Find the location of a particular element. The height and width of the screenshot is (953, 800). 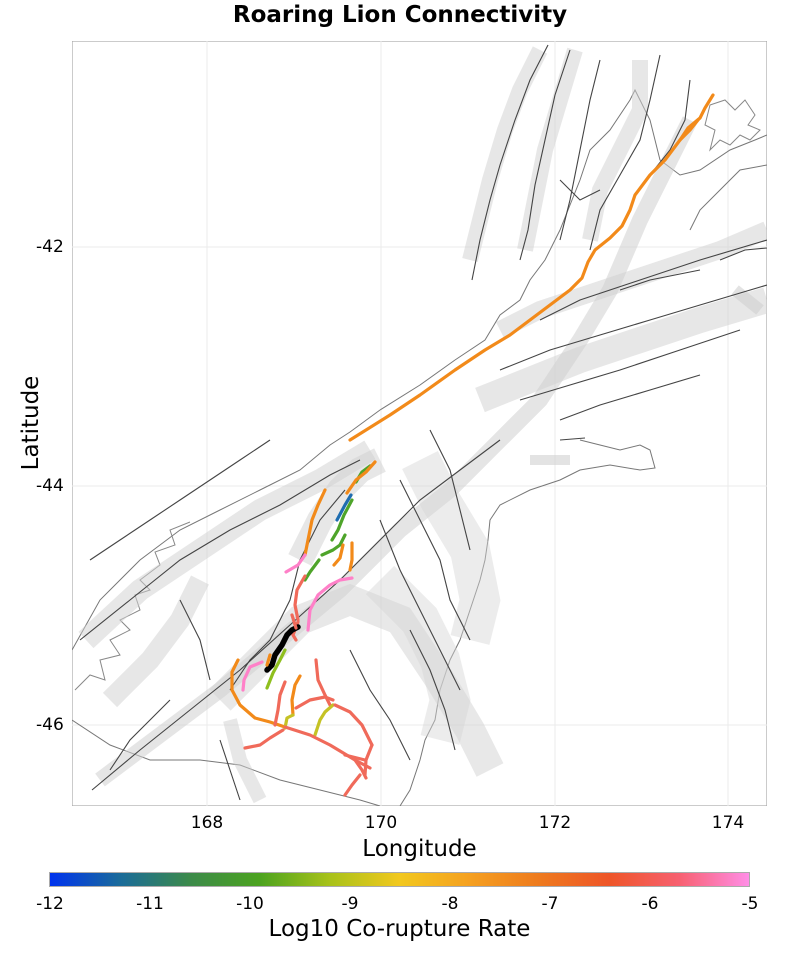

x-axis-label: Longitude is located at coordinates (419, 849).